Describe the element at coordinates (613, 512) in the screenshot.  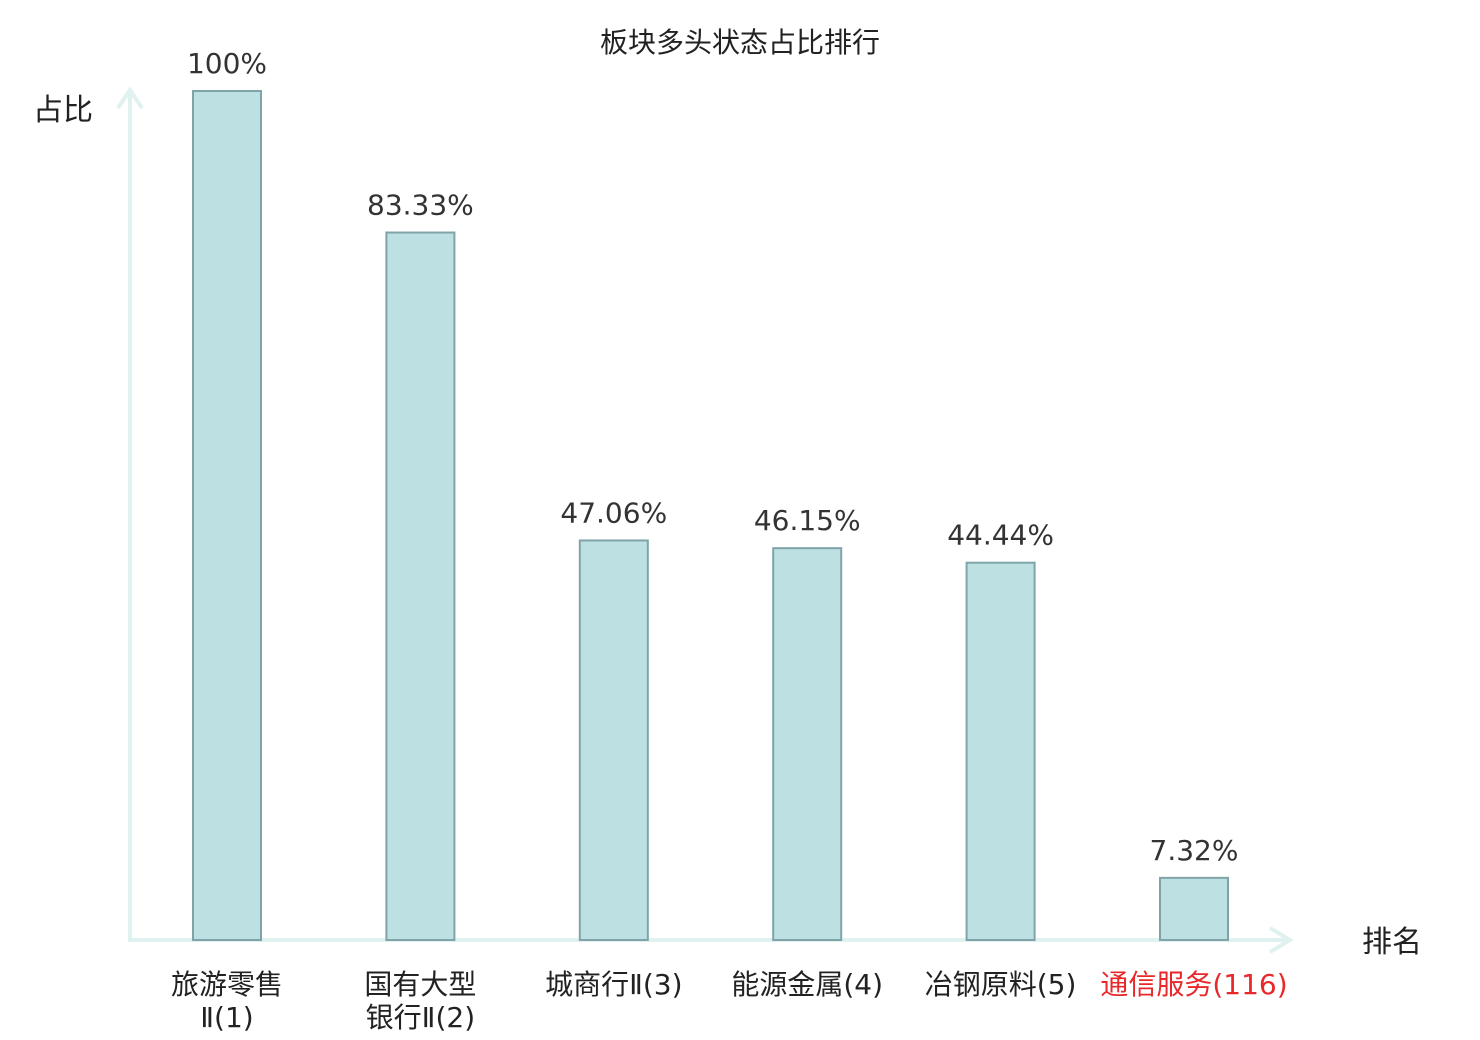
I see `value-label-3: 47.06%` at that location.